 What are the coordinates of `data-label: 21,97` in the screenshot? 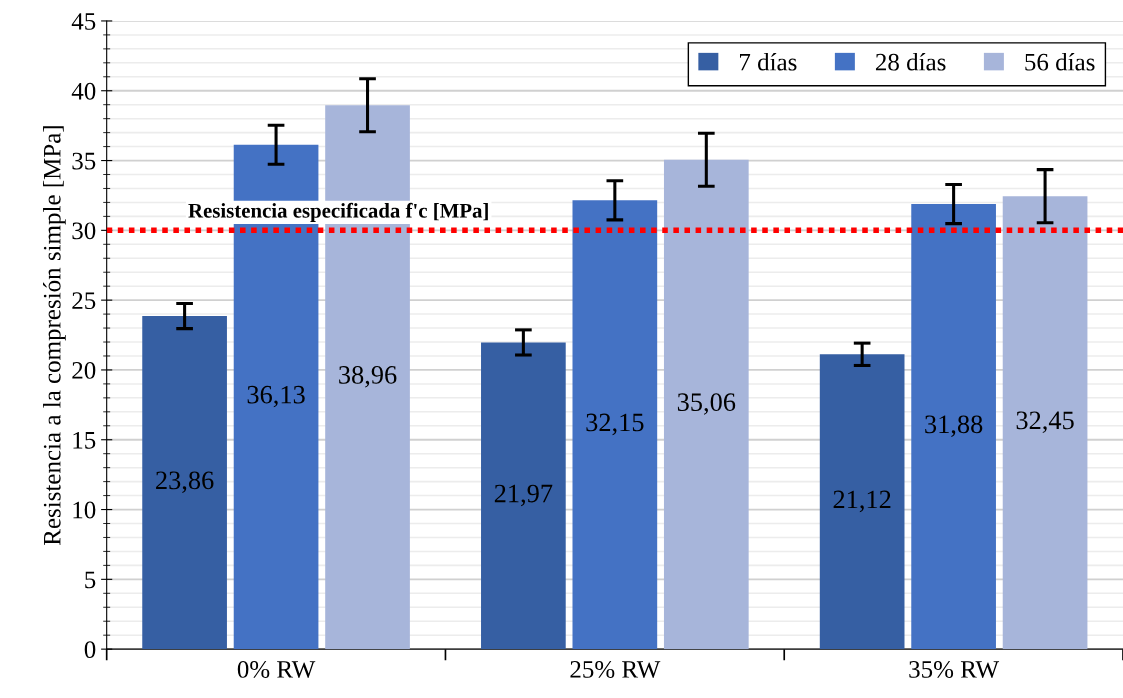 It's located at (523, 495).